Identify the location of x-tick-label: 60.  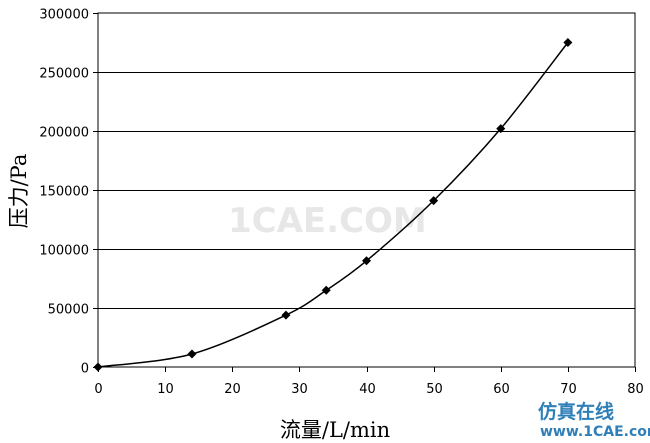
(501, 389).